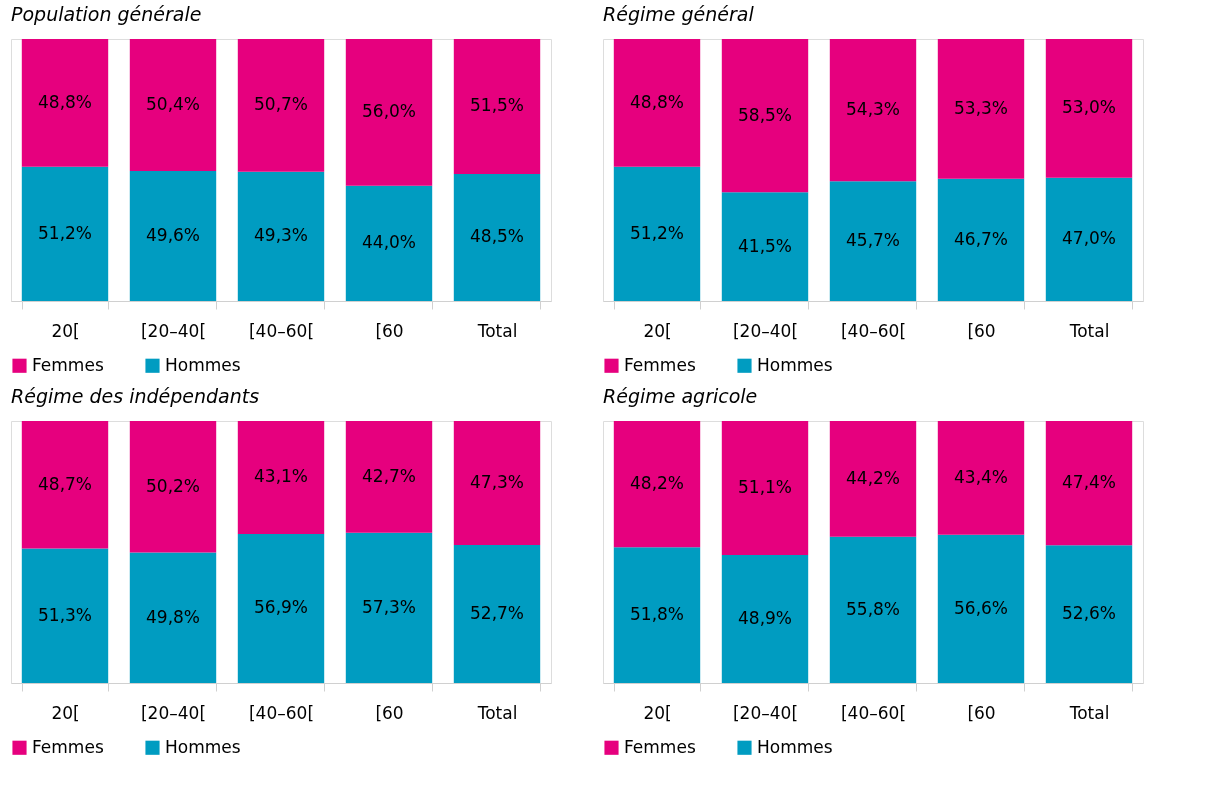 The image size is (1219, 798). What do you see at coordinates (106, 14) in the screenshot?
I see `chart-title: Population générale` at bounding box center [106, 14].